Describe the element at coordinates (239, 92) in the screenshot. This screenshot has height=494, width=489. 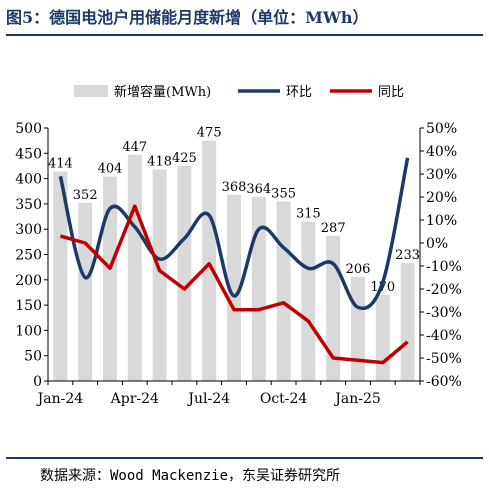
I see `legend: 新增容量(MWh) 环比 同比` at that location.